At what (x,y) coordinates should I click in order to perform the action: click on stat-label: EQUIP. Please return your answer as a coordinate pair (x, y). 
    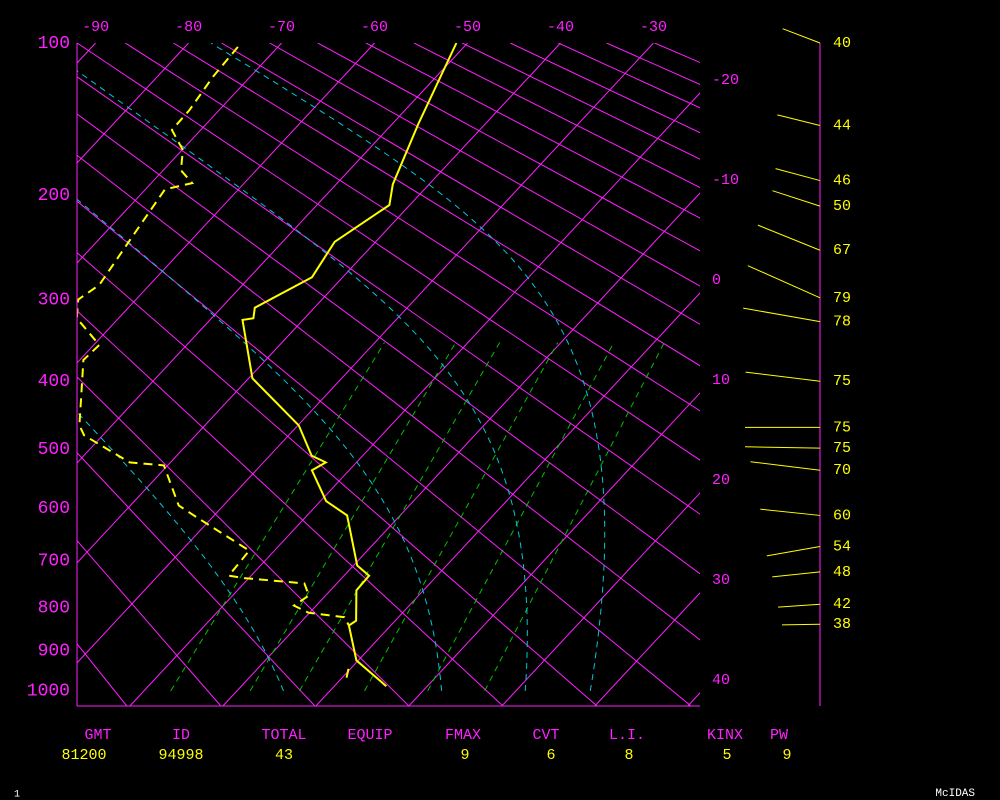
    Looking at the image, I should click on (369, 735).